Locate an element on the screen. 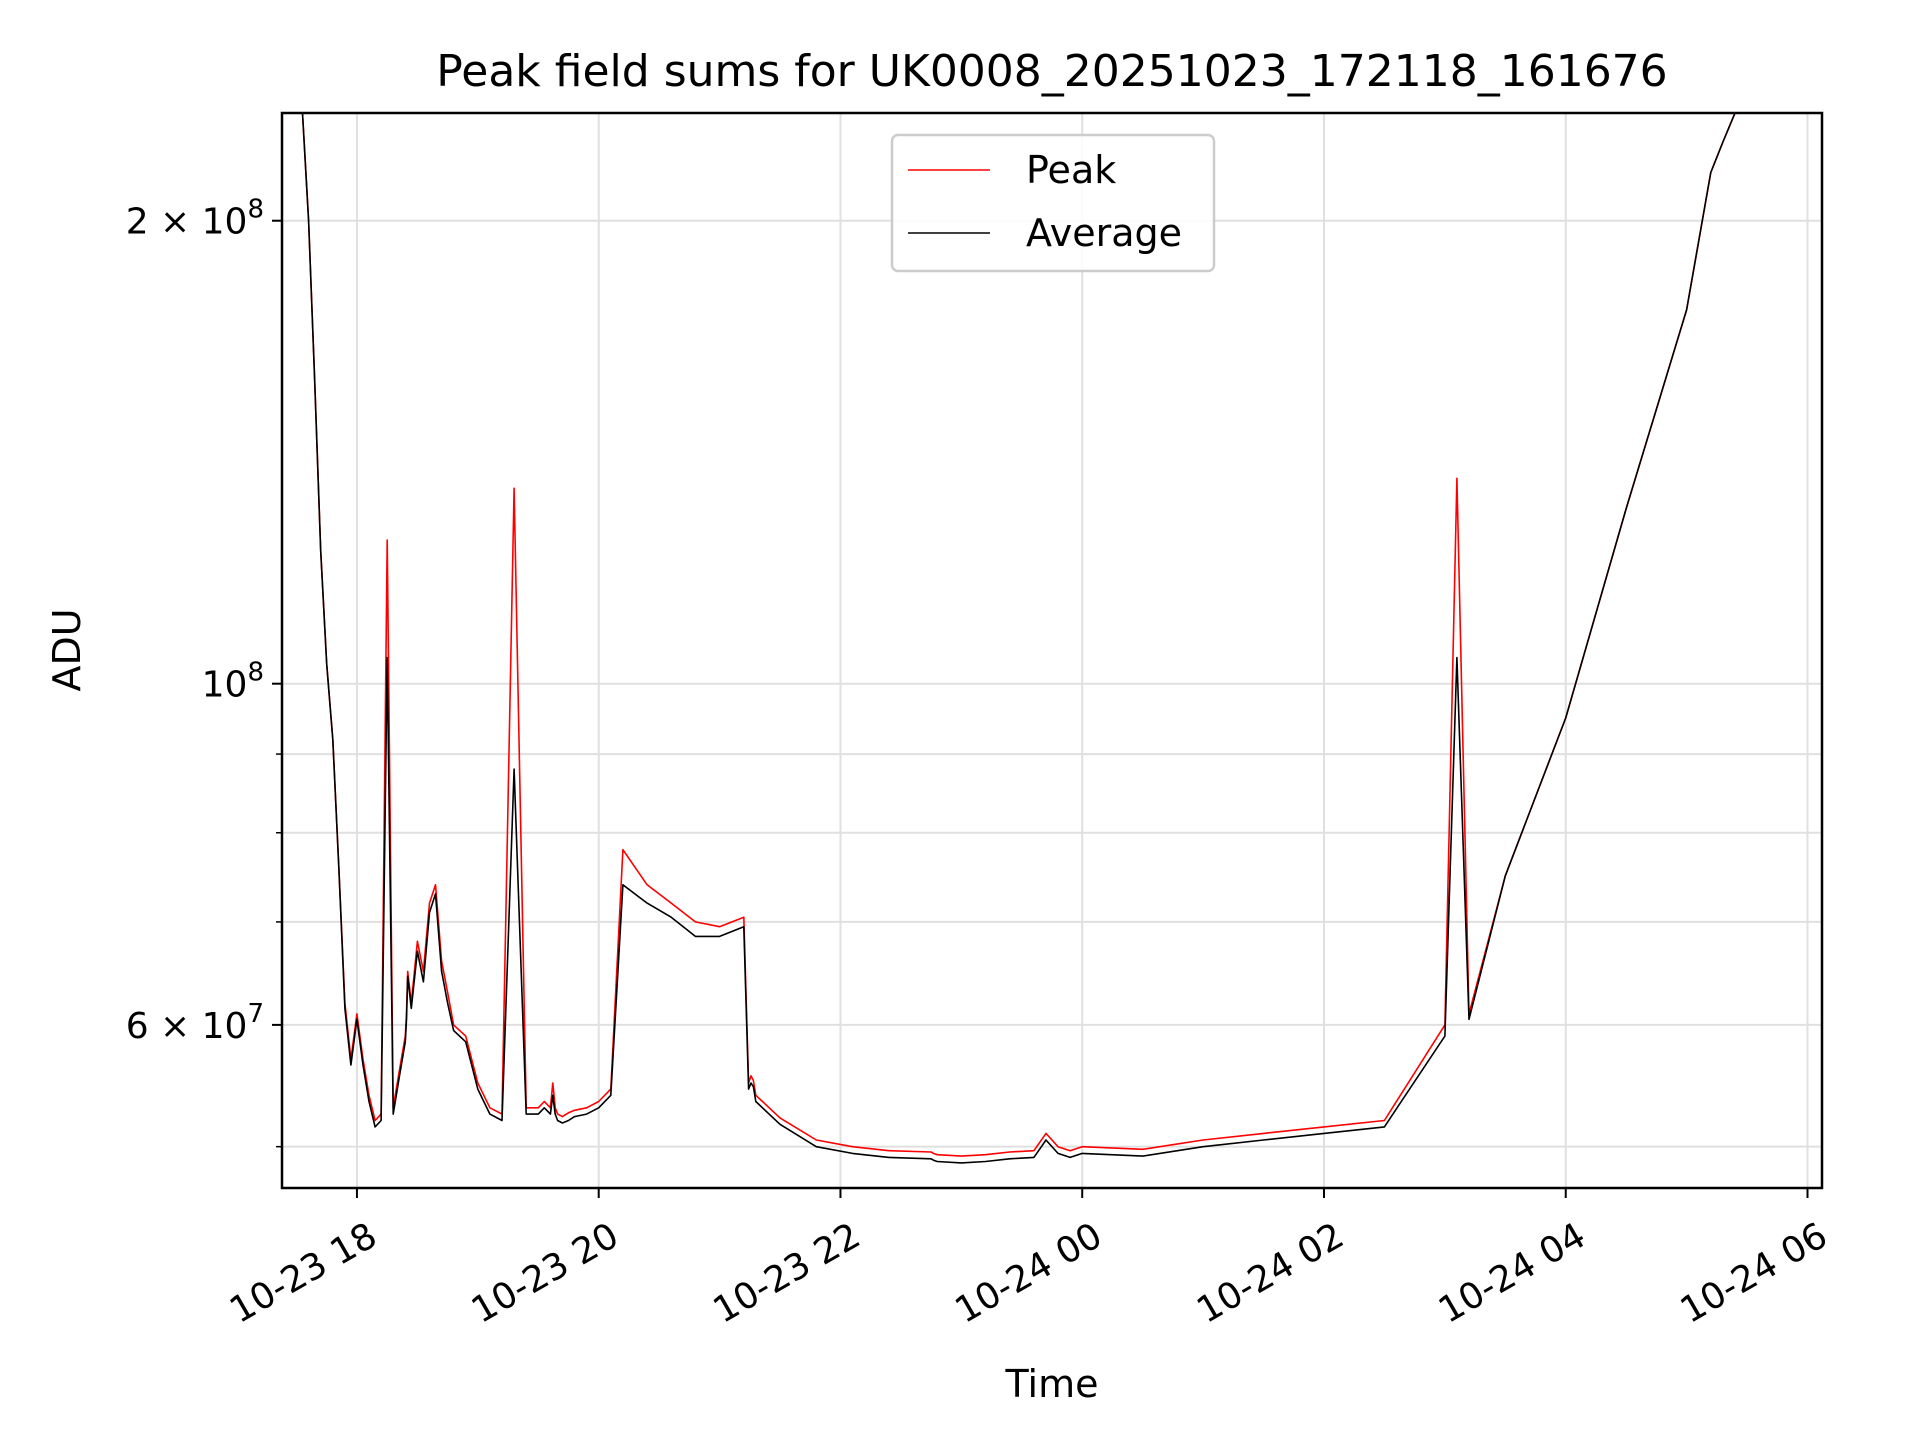  y-axis-label: ADU is located at coordinates (67, 649).